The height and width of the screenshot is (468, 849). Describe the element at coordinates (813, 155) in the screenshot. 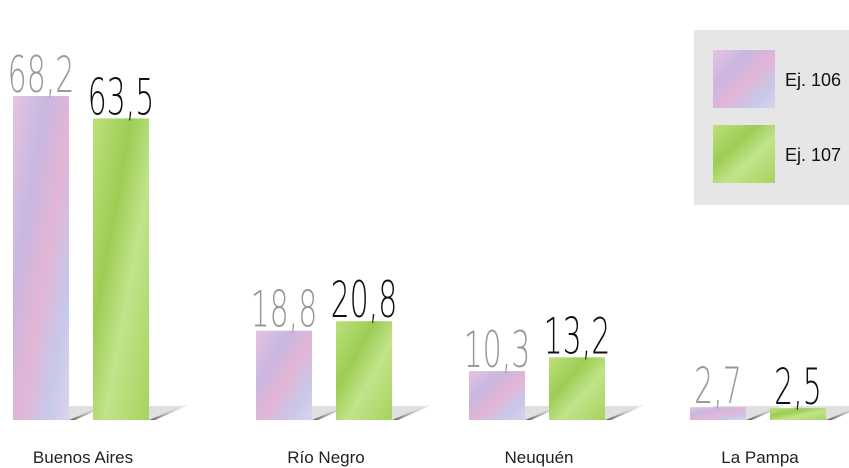

I see `legend-label: Ej. 107` at that location.